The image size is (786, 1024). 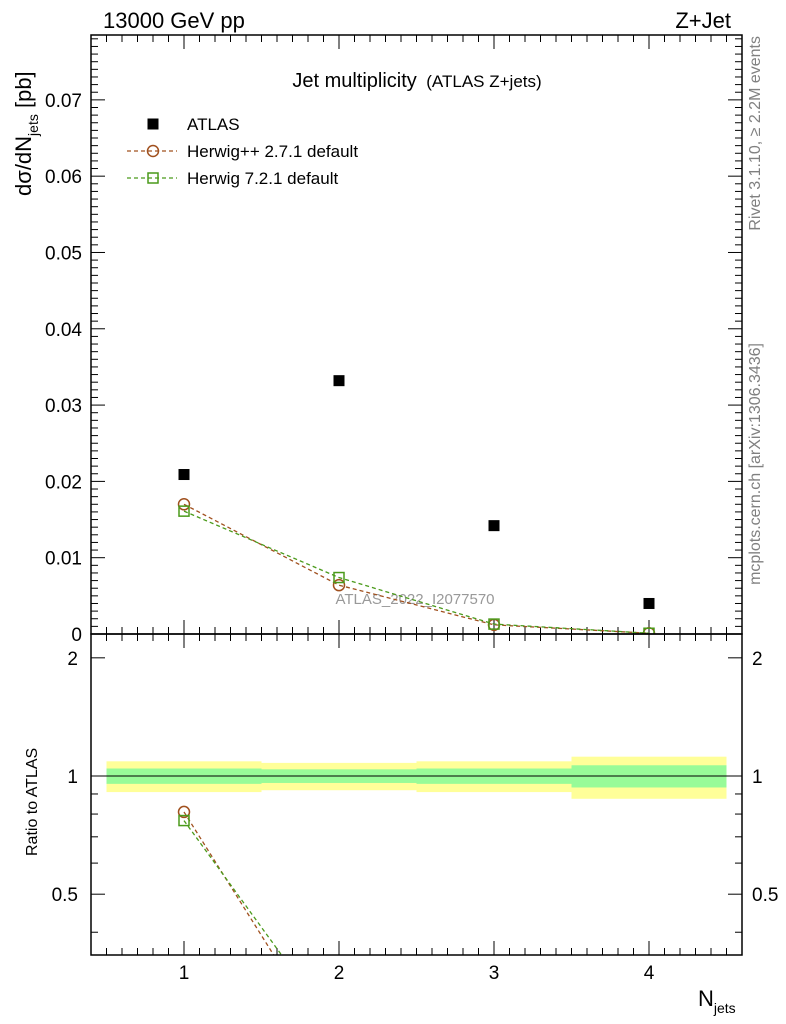 What do you see at coordinates (354, 81) in the screenshot?
I see `plot-title-main: Jet multiplicity` at bounding box center [354, 81].